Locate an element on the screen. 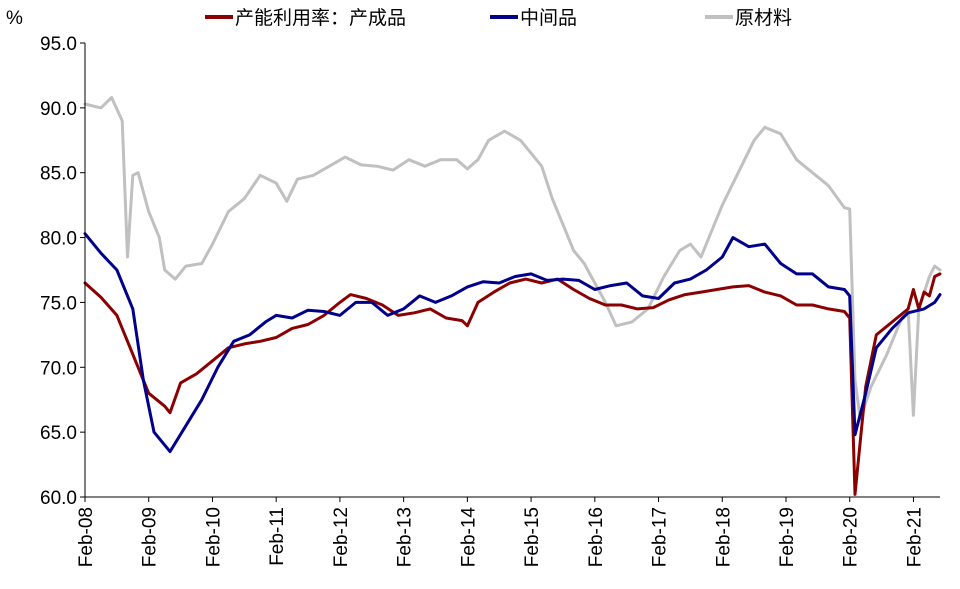 Image resolution: width=960 pixels, height=589 pixels. y-axis-unit-label: % is located at coordinates (14, 18).